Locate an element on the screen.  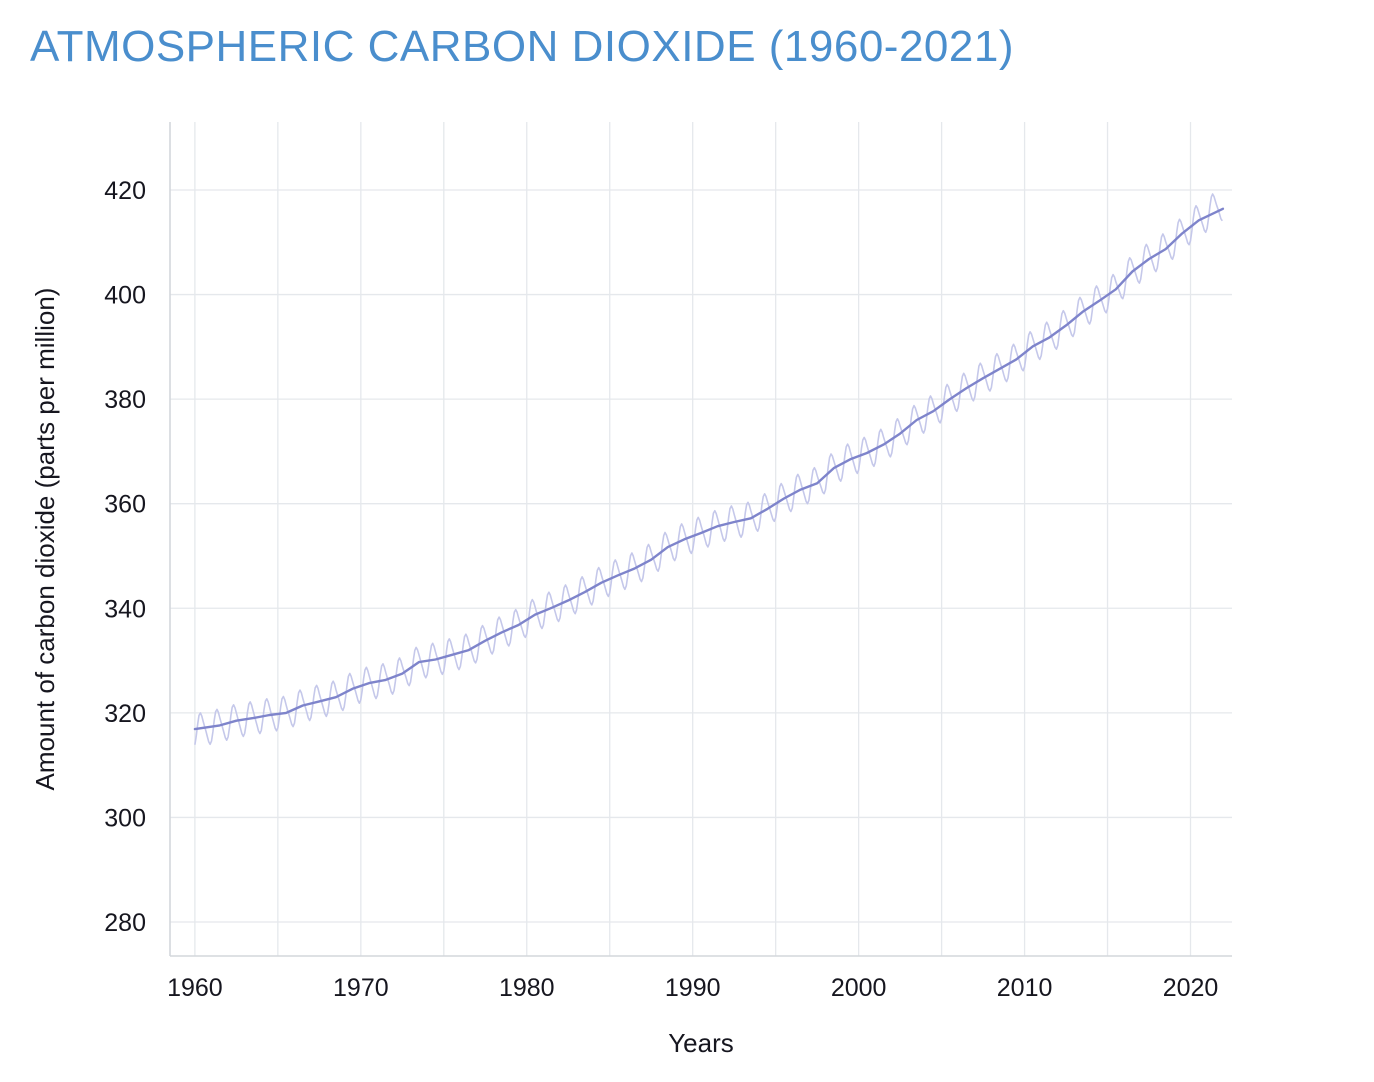
x-axis-label: Years is located at coordinates (701, 1043).